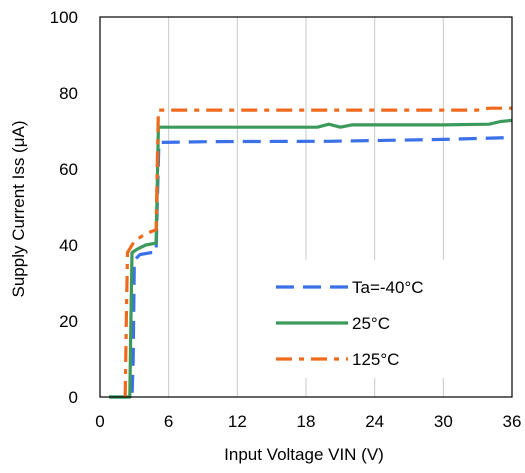 This screenshot has width=525, height=473. Describe the element at coordinates (237, 421) in the screenshot. I see `x-tick-label: 12` at that location.